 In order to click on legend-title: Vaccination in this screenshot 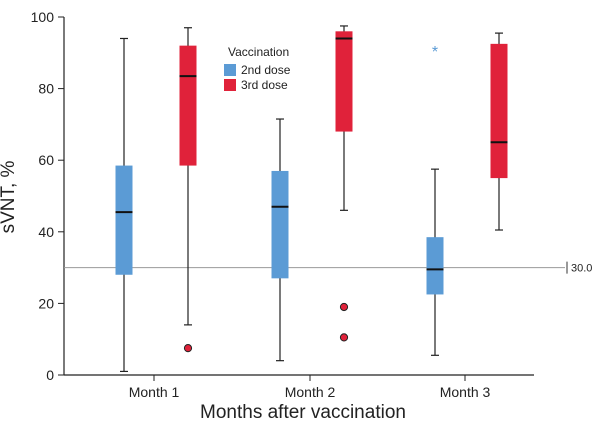, I will do `click(258, 52)`.